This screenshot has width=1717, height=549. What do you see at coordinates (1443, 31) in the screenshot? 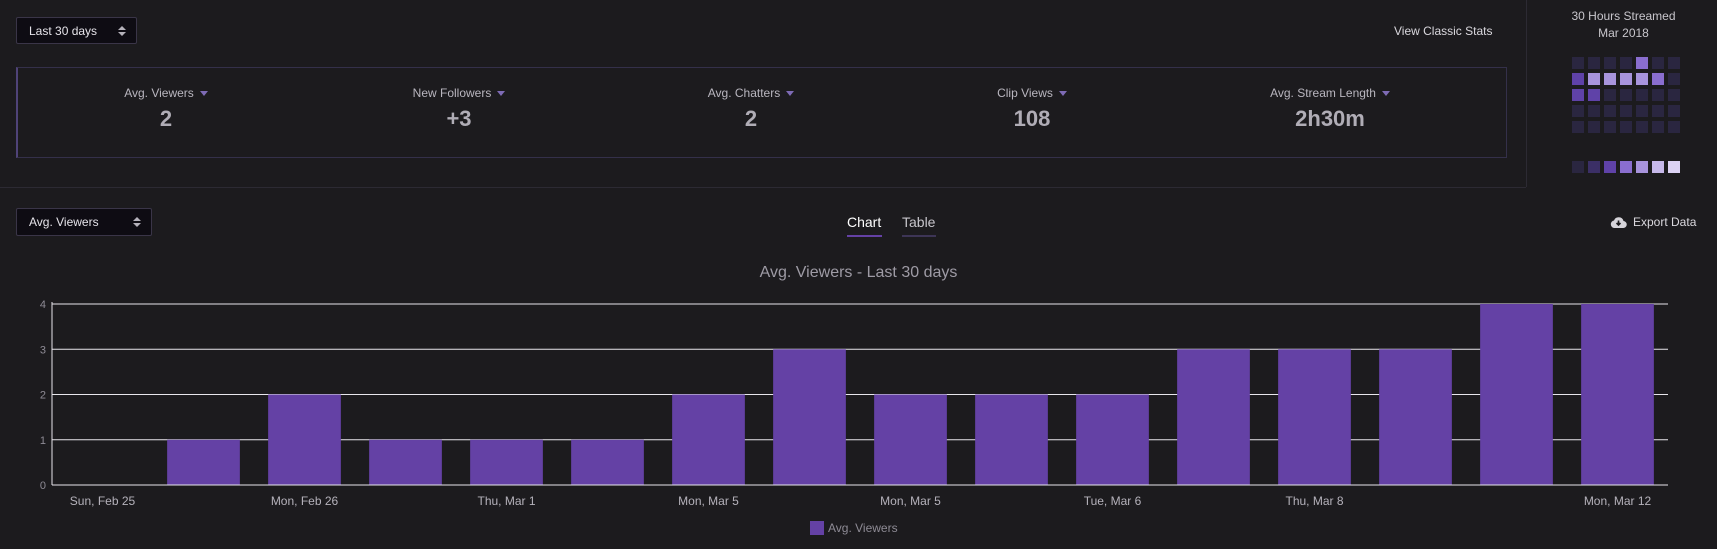
I see `view-classic-stats-link: View Classic Stats` at bounding box center [1443, 31].